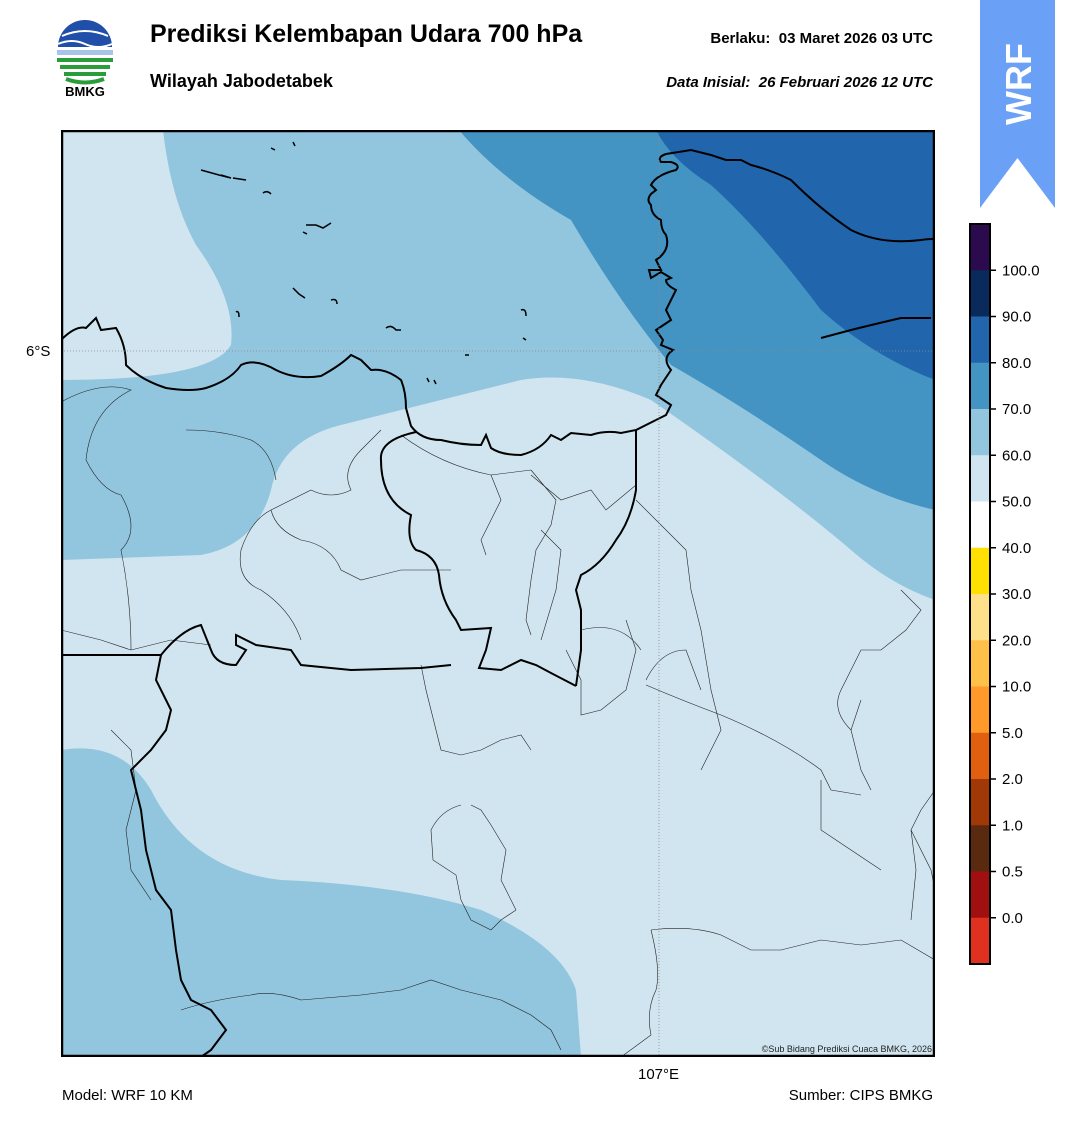 Image resolution: width=1081 pixels, height=1128 pixels. Describe the element at coordinates (1016, 317) in the screenshot. I see `colorbar-tick-label: 90.0` at that location.